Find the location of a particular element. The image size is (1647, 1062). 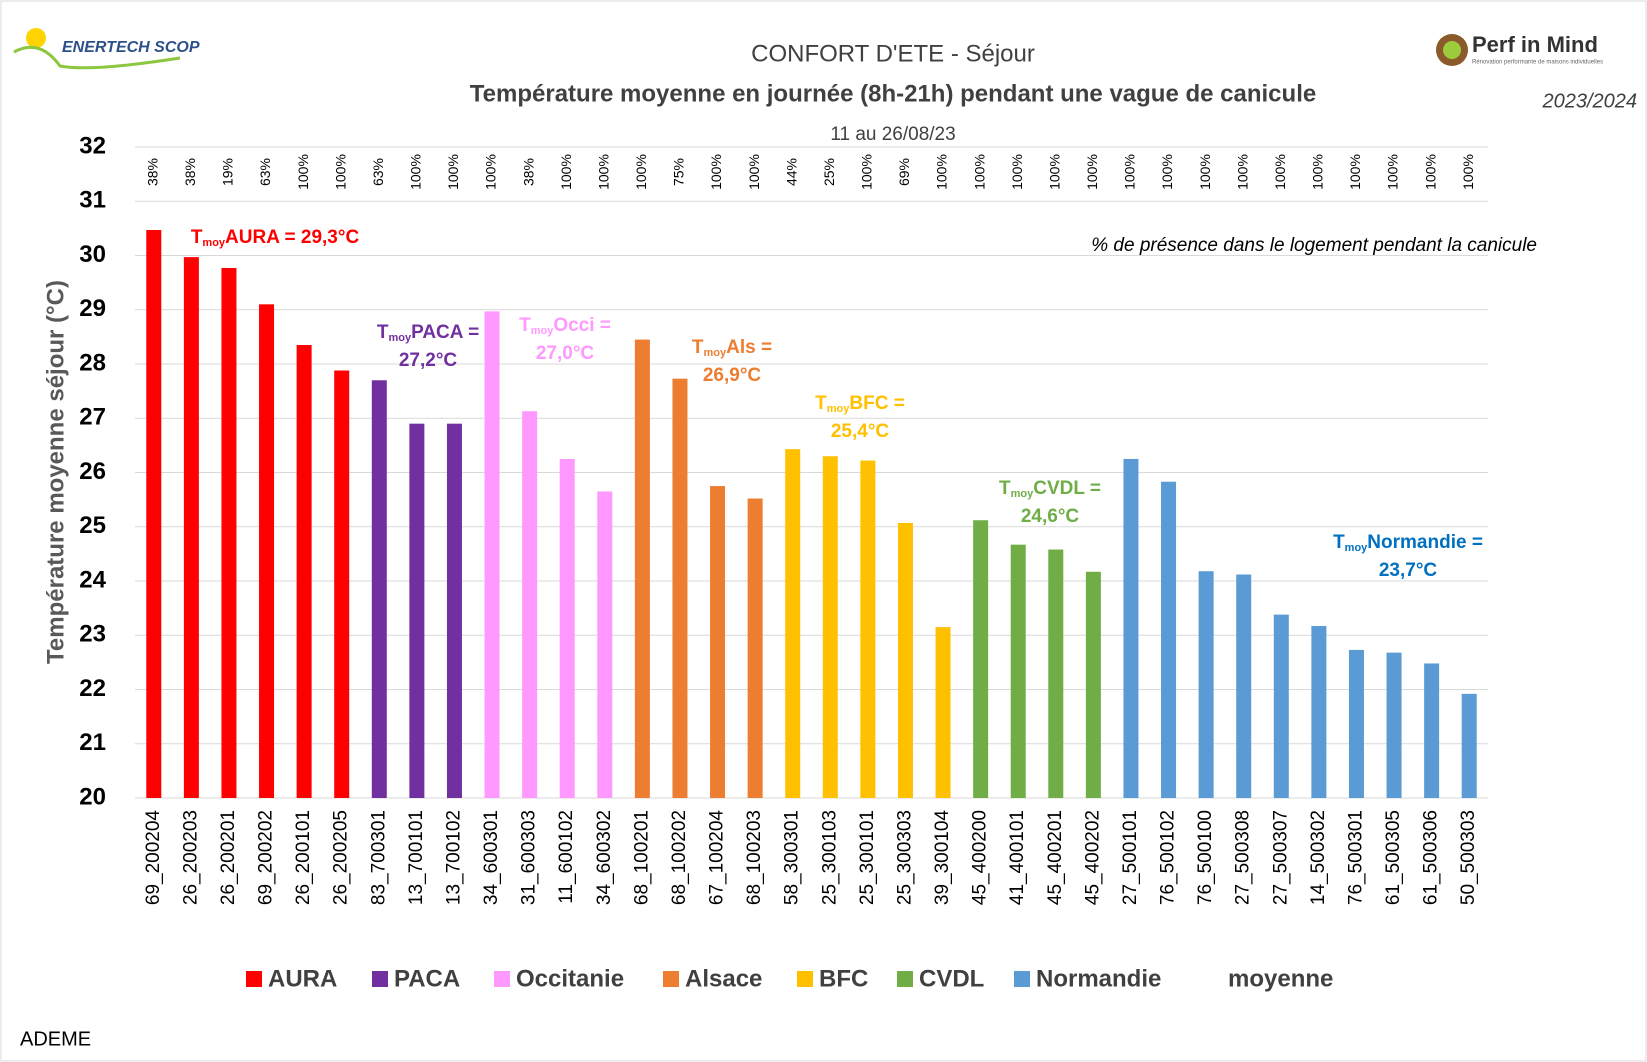

left-logo-text: ENERTECH SCOP is located at coordinates (131, 47).